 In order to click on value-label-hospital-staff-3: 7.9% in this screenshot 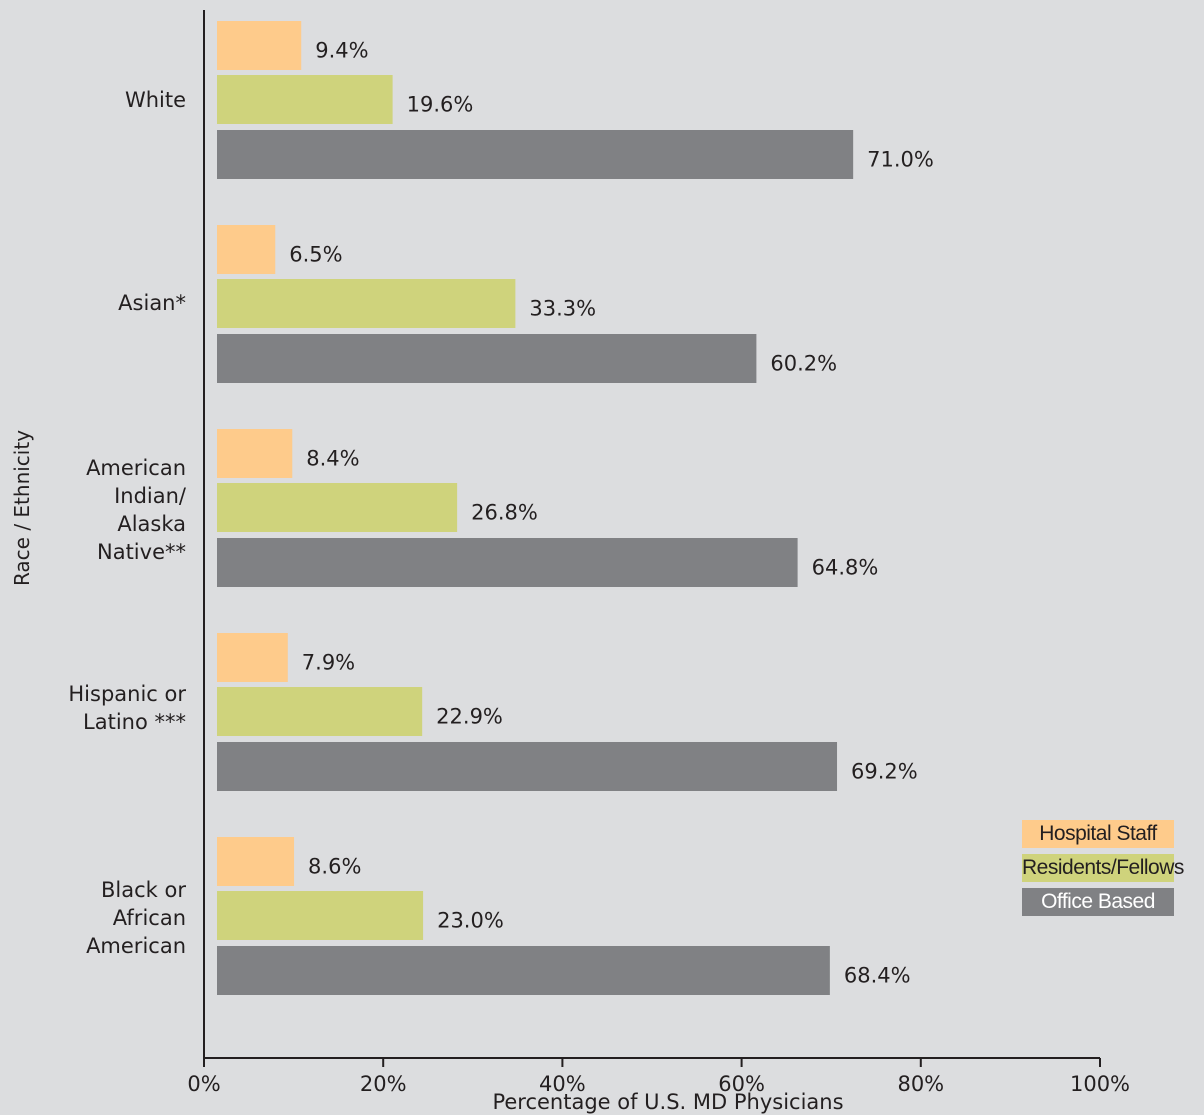, I will do `click(328, 663)`.